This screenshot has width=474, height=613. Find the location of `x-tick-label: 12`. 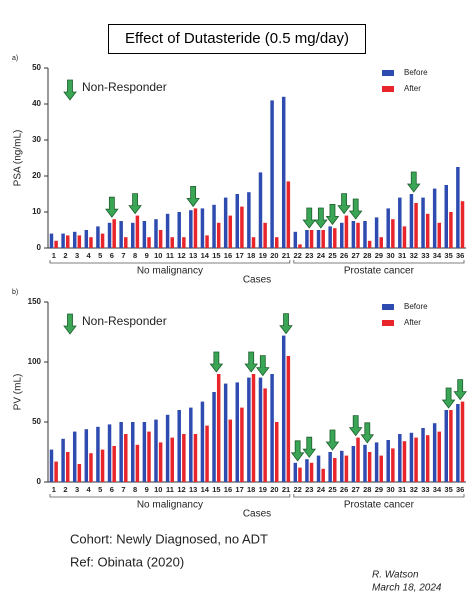

x-tick-label: 12 is located at coordinates (181, 489).